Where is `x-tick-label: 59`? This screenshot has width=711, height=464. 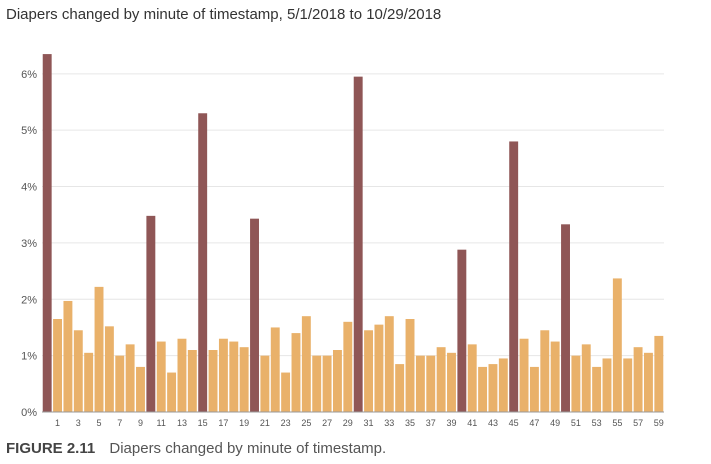 x-tick-label: 59 is located at coordinates (659, 423).